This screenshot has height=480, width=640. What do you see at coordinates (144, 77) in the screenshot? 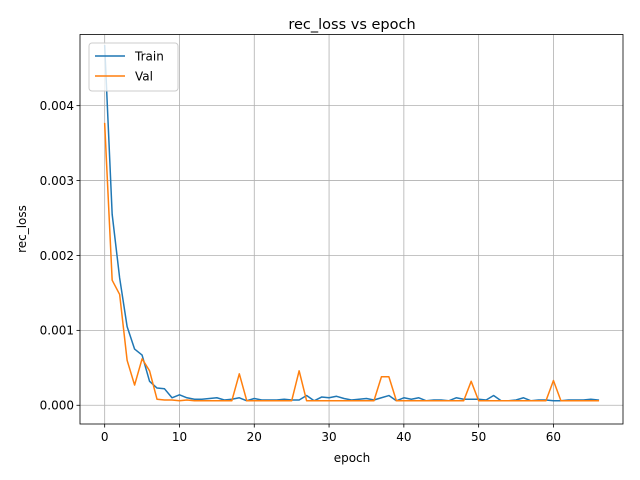
I see `legend-label-val: Val` at bounding box center [144, 77].